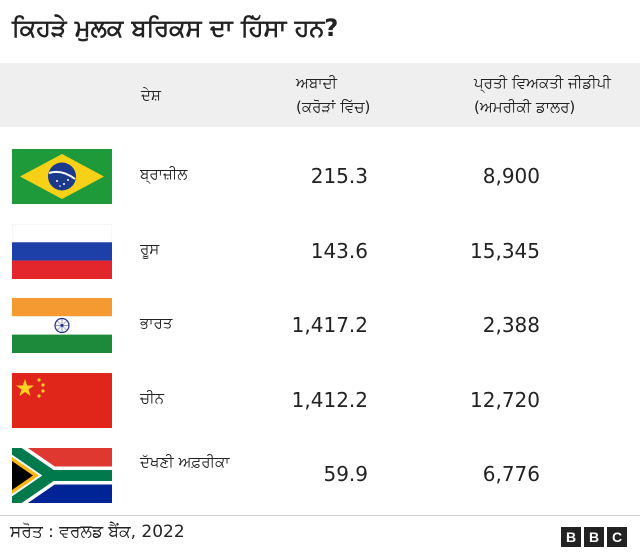 The image size is (640, 553). What do you see at coordinates (164, 174) in the screenshot?
I see `country-name: ਬ੍ਰਾਜ਼ੀਲ` at bounding box center [164, 174].